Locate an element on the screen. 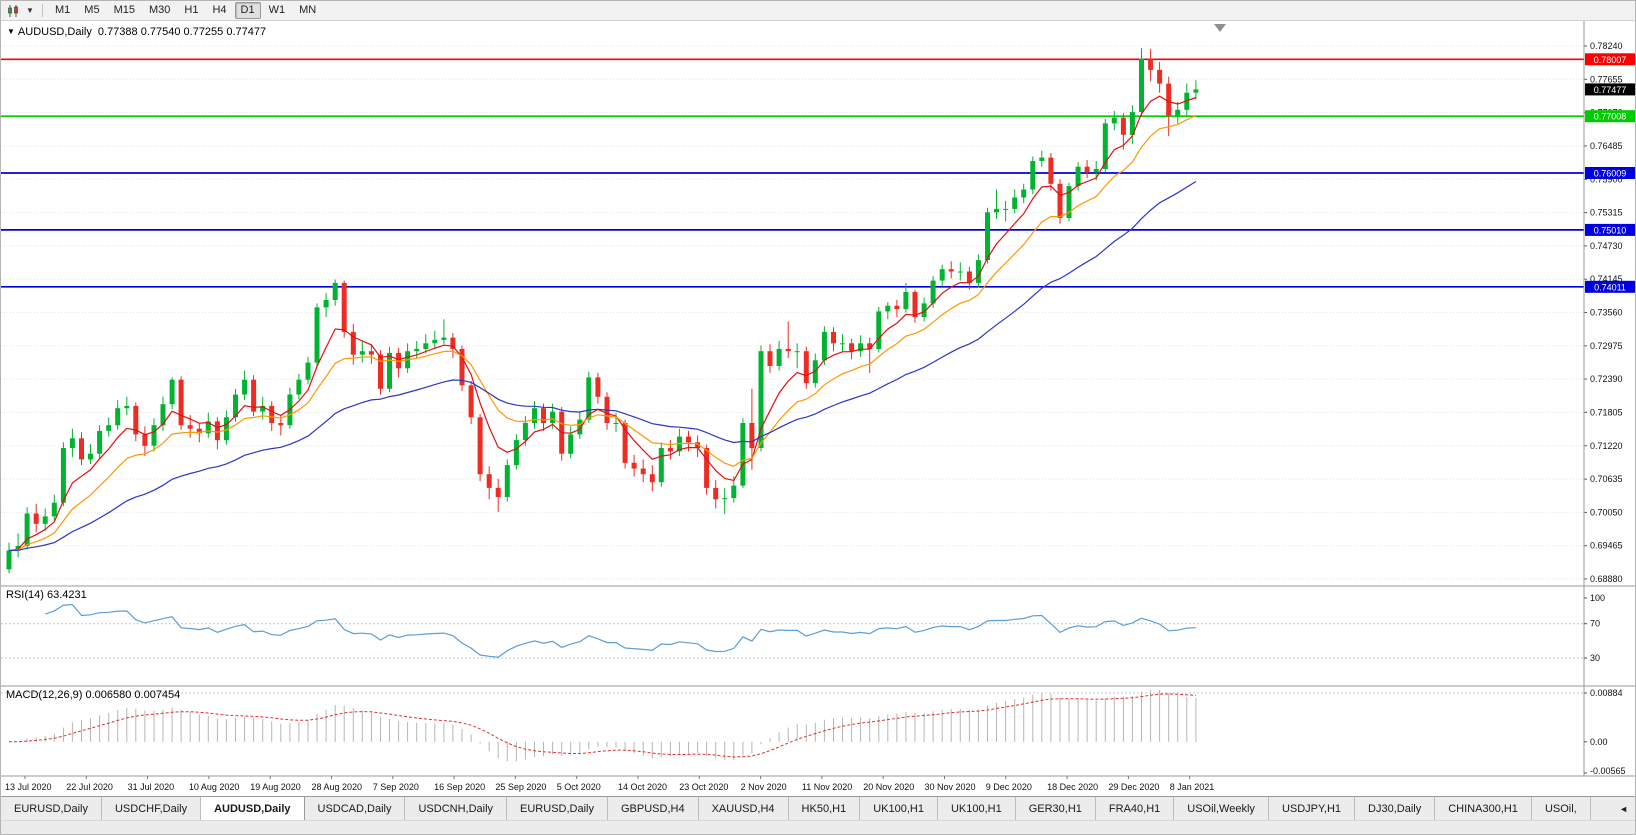  date-label: 28 Aug 2020 is located at coordinates (337, 787).